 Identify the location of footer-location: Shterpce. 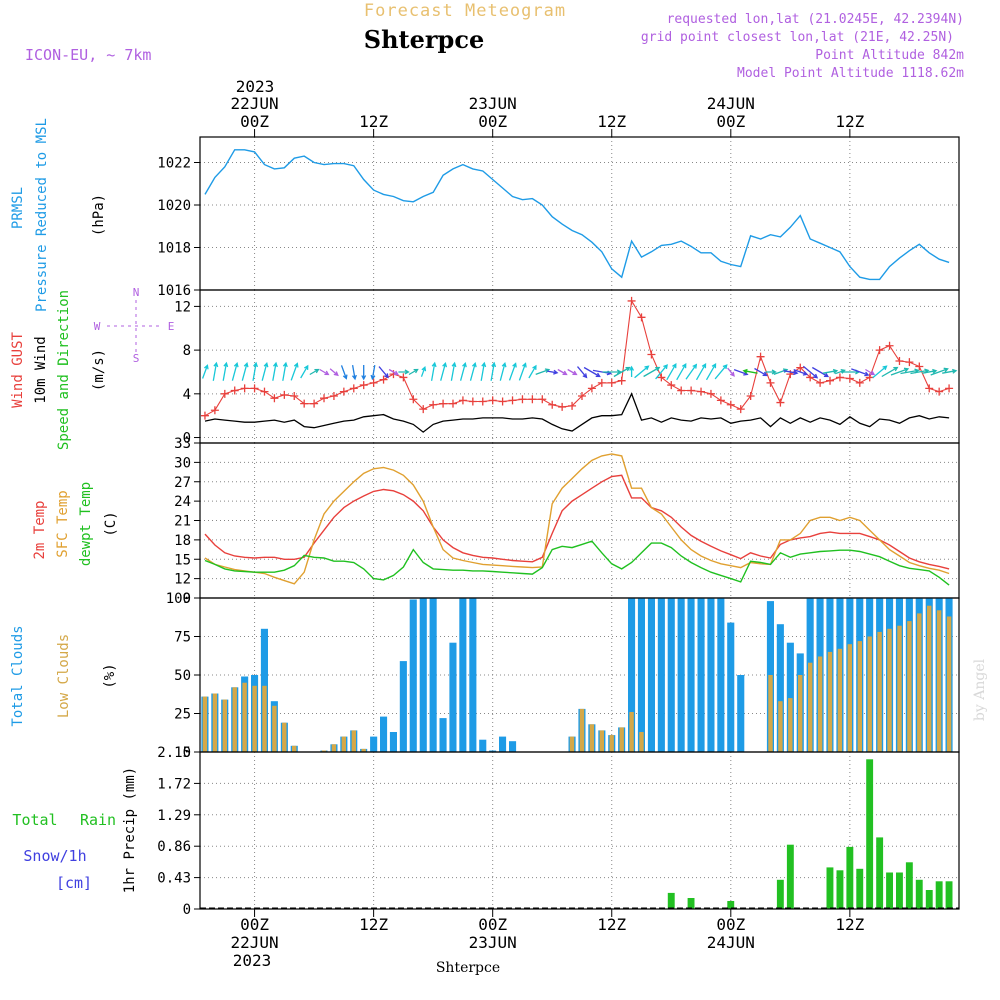
(468, 968).